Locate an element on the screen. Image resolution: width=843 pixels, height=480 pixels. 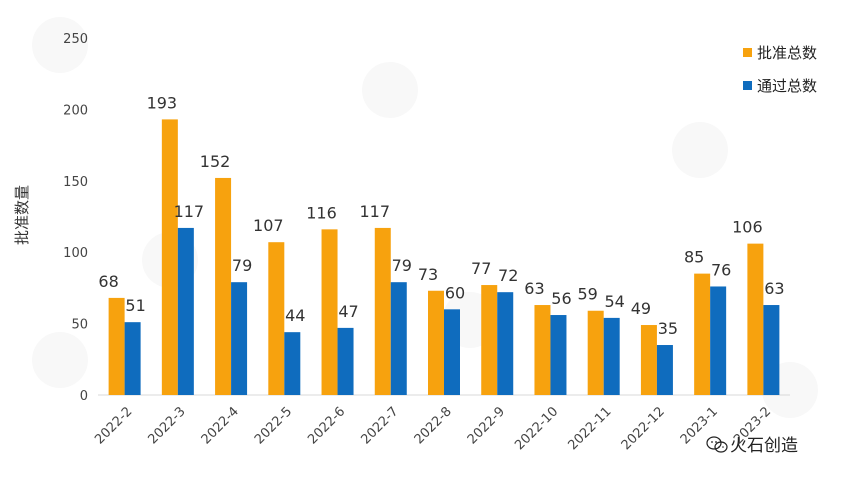
y-axis-label: 批准数量 is located at coordinates (22, 215).